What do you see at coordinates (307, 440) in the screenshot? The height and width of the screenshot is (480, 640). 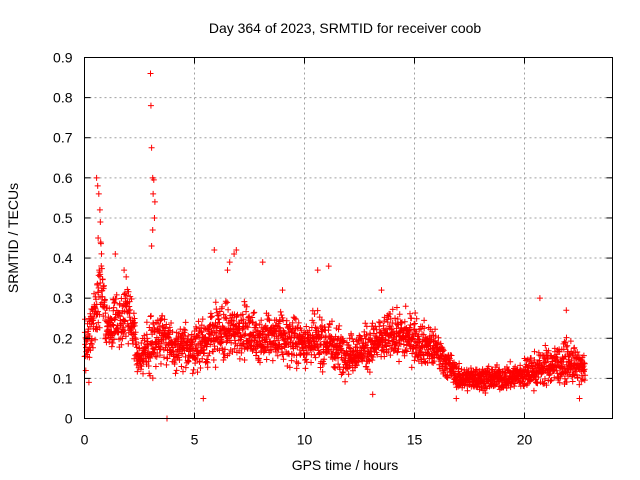 I see `x-tick-labels: 0 5 10 15 20` at bounding box center [307, 440].